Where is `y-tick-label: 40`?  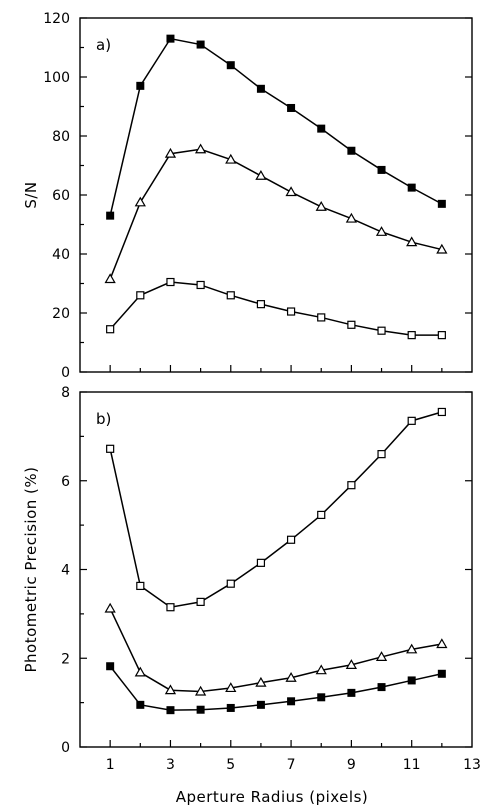 y-tick-label: 40 is located at coordinates (61, 255).